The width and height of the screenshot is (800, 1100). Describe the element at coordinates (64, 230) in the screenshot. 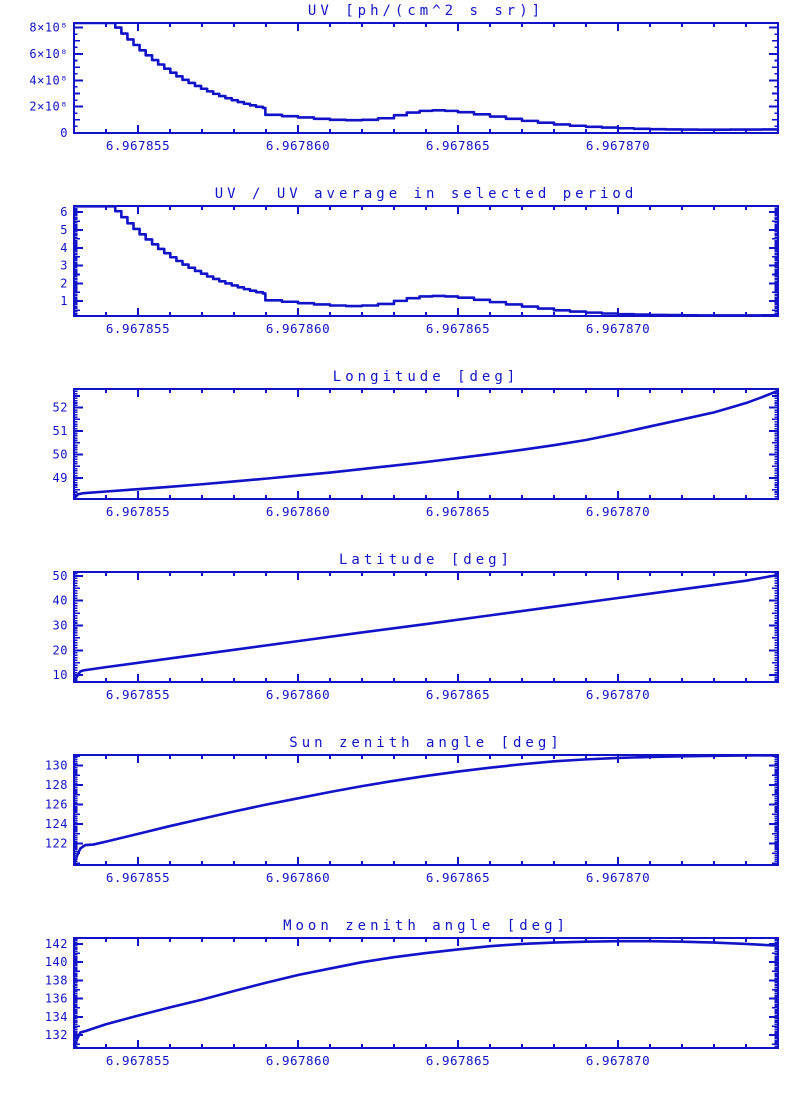

I see `y-tick-label: 5` at that location.